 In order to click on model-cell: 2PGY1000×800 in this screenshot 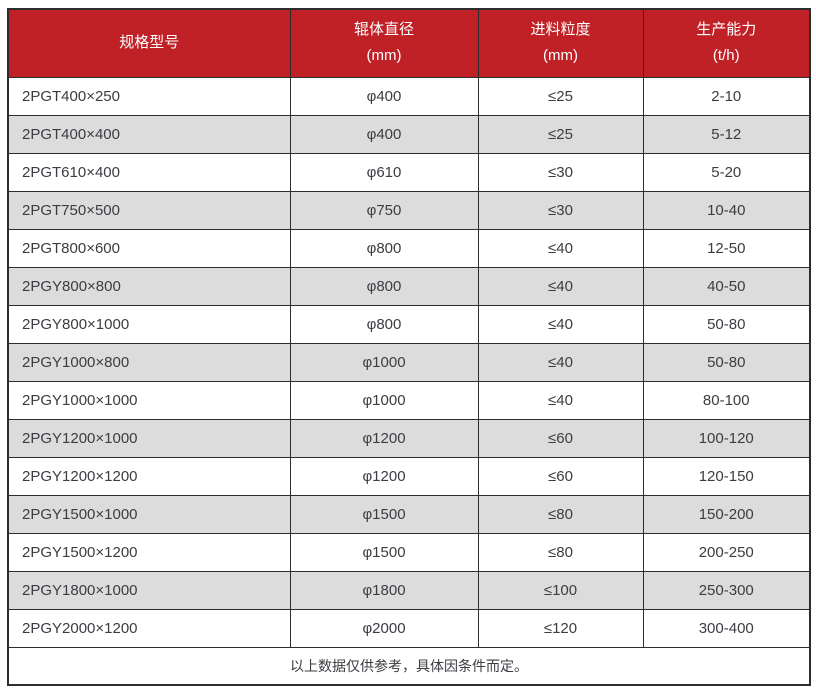, I will do `click(149, 362)`.